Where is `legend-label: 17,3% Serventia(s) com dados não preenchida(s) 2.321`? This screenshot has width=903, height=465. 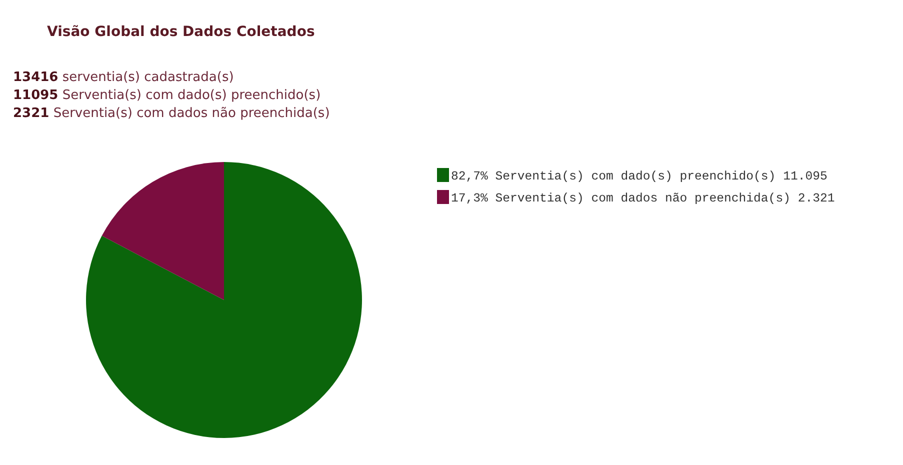 legend-label: 17,3% Serventia(s) com dados não preenchida(s) 2.321 is located at coordinates (643, 199).